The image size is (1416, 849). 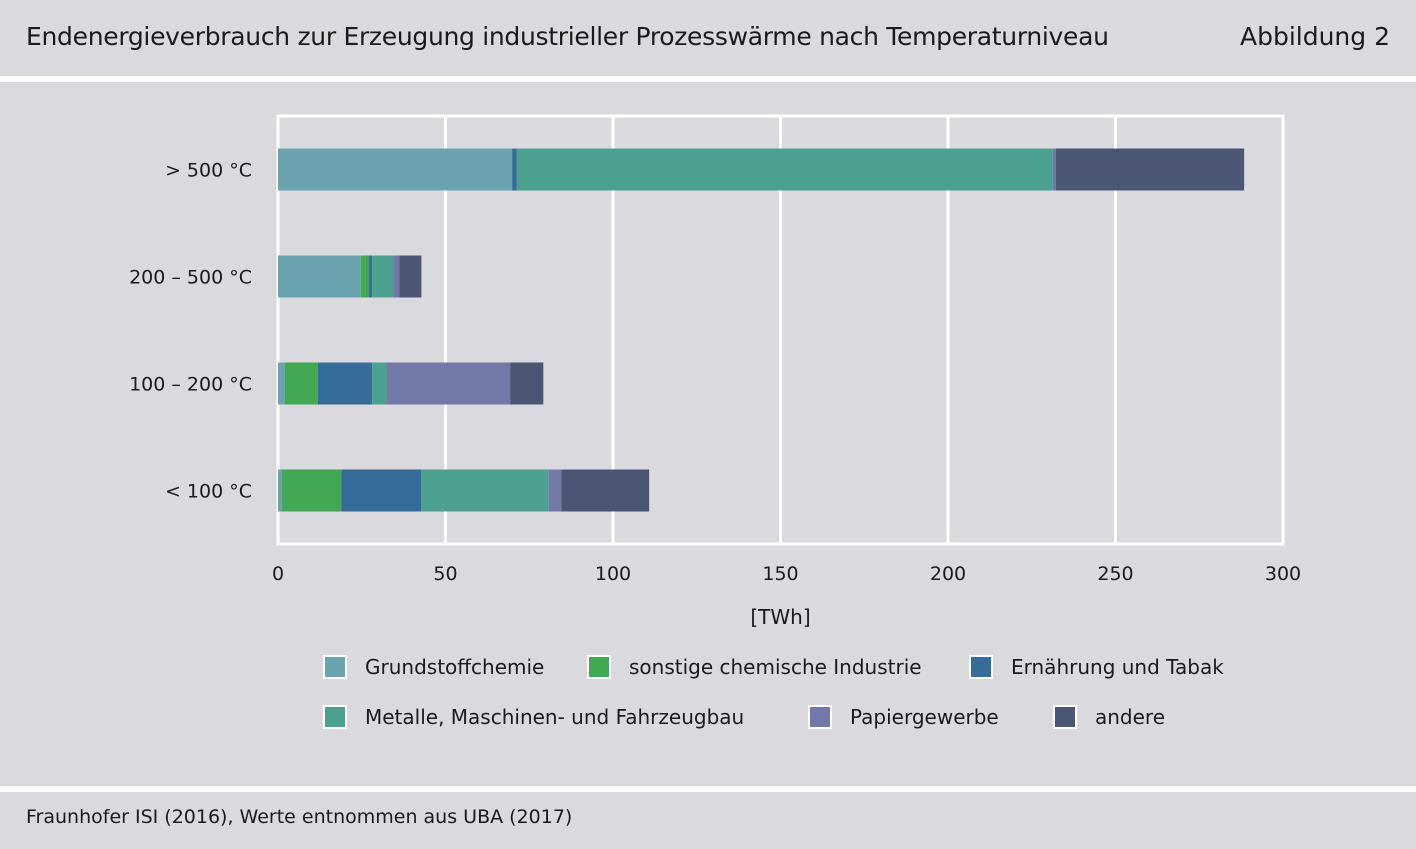 What do you see at coordinates (924, 717) in the screenshot?
I see `legend-label: Papiergewerbe` at bounding box center [924, 717].